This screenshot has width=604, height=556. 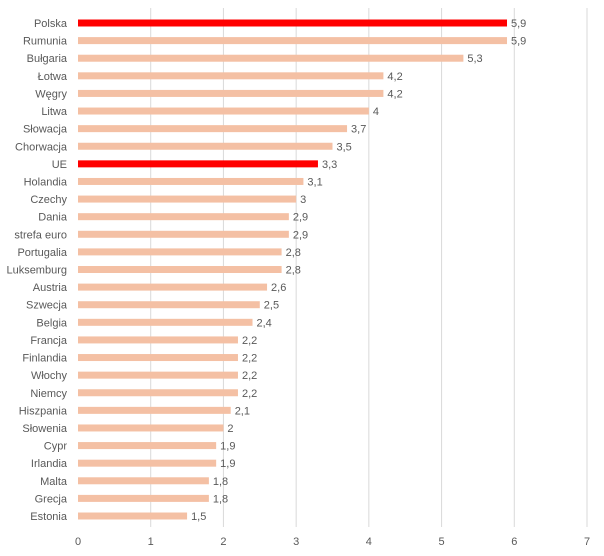 What do you see at coordinates (474, 59) in the screenshot?
I see `value-label: 5,3` at bounding box center [474, 59].